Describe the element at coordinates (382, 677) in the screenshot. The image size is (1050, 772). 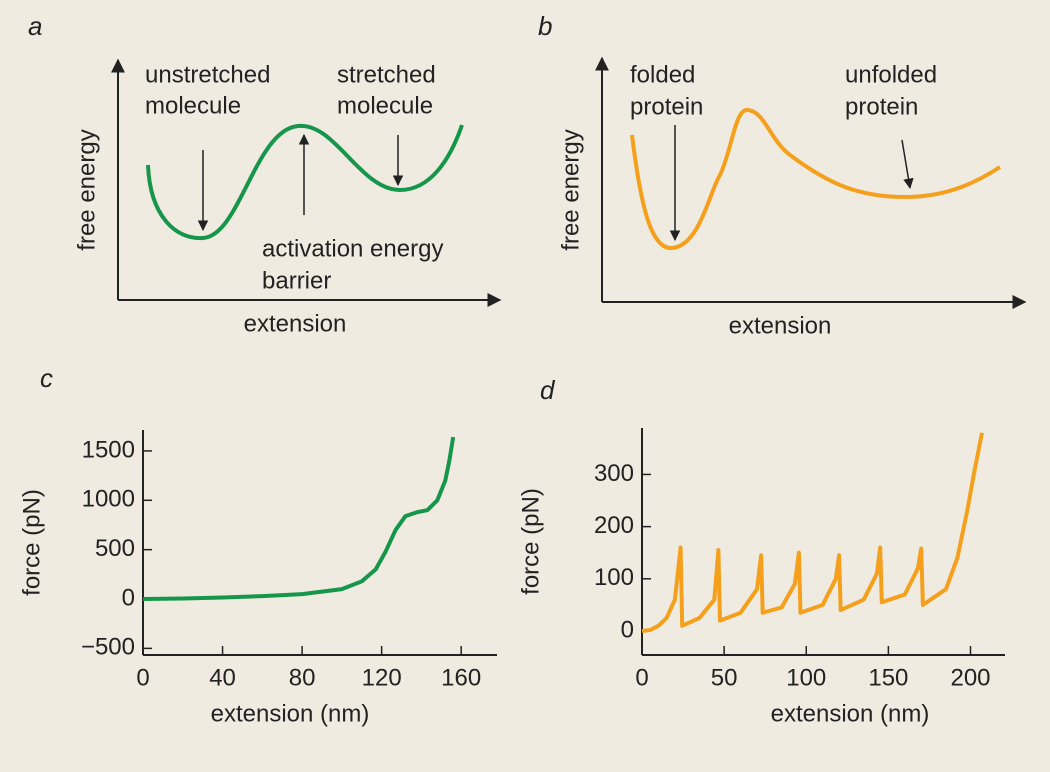
I see `x-tick-label: 120` at that location.